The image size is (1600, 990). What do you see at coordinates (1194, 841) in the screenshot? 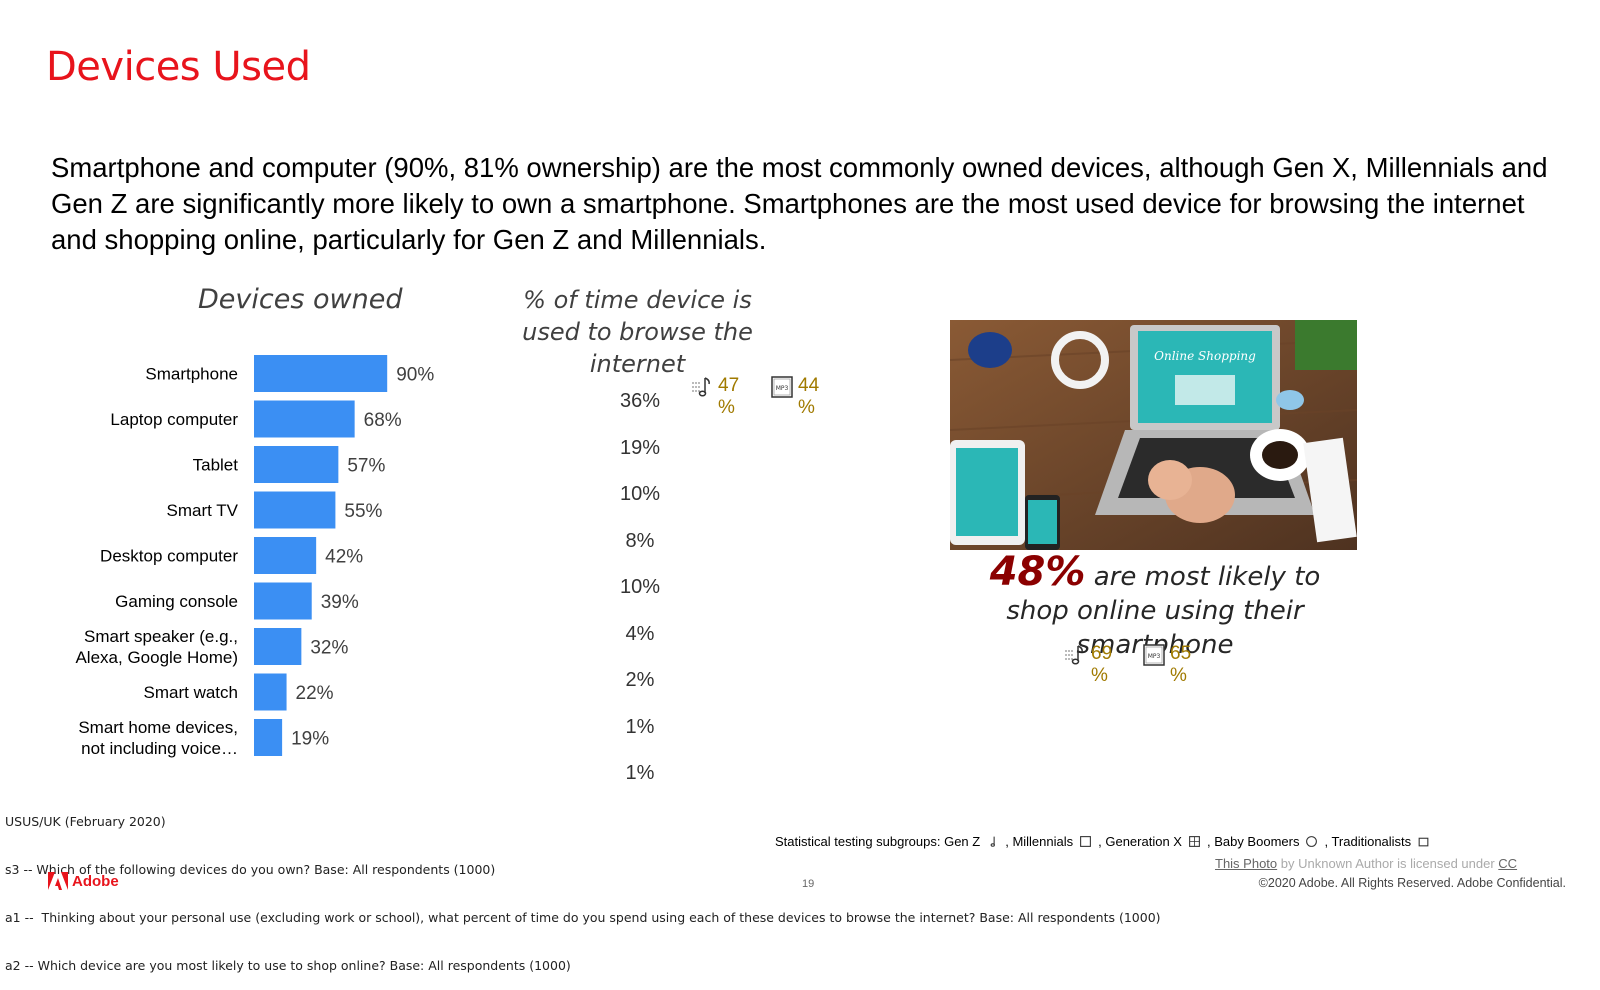
I see `grid-icon` at bounding box center [1194, 841].